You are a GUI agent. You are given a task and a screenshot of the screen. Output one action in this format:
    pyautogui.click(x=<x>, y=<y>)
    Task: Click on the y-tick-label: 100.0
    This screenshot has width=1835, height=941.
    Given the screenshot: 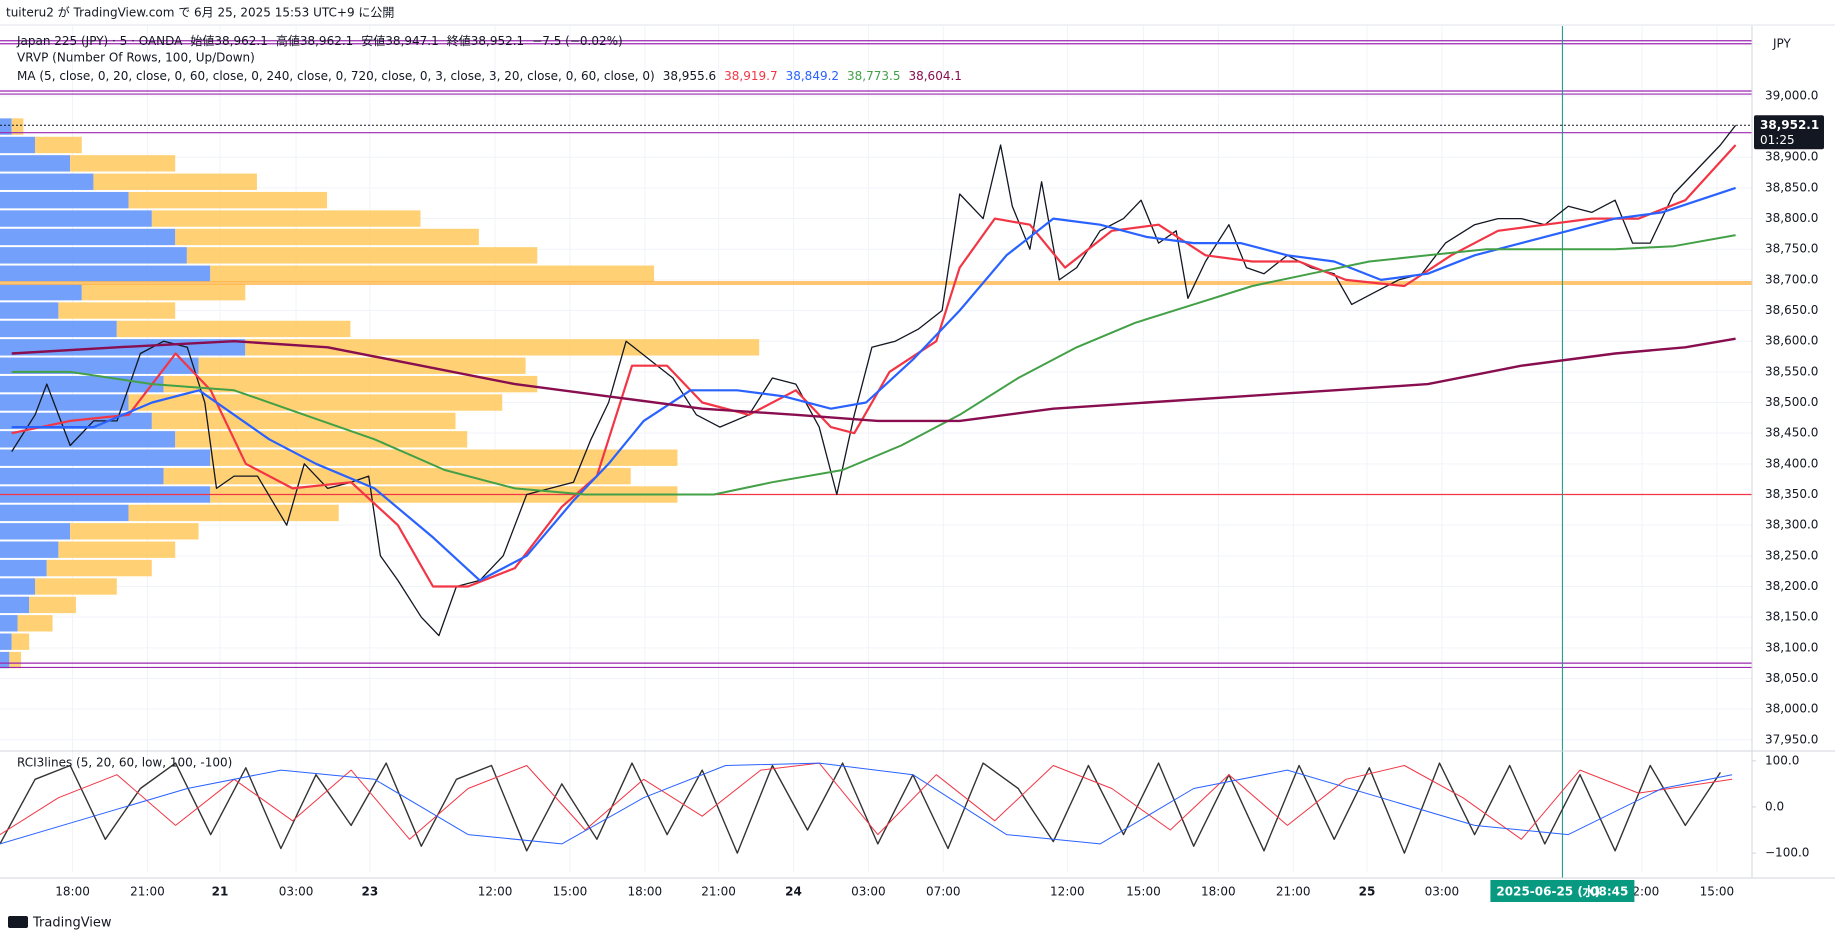 What is the action you would take?
    pyautogui.click(x=1782, y=760)
    